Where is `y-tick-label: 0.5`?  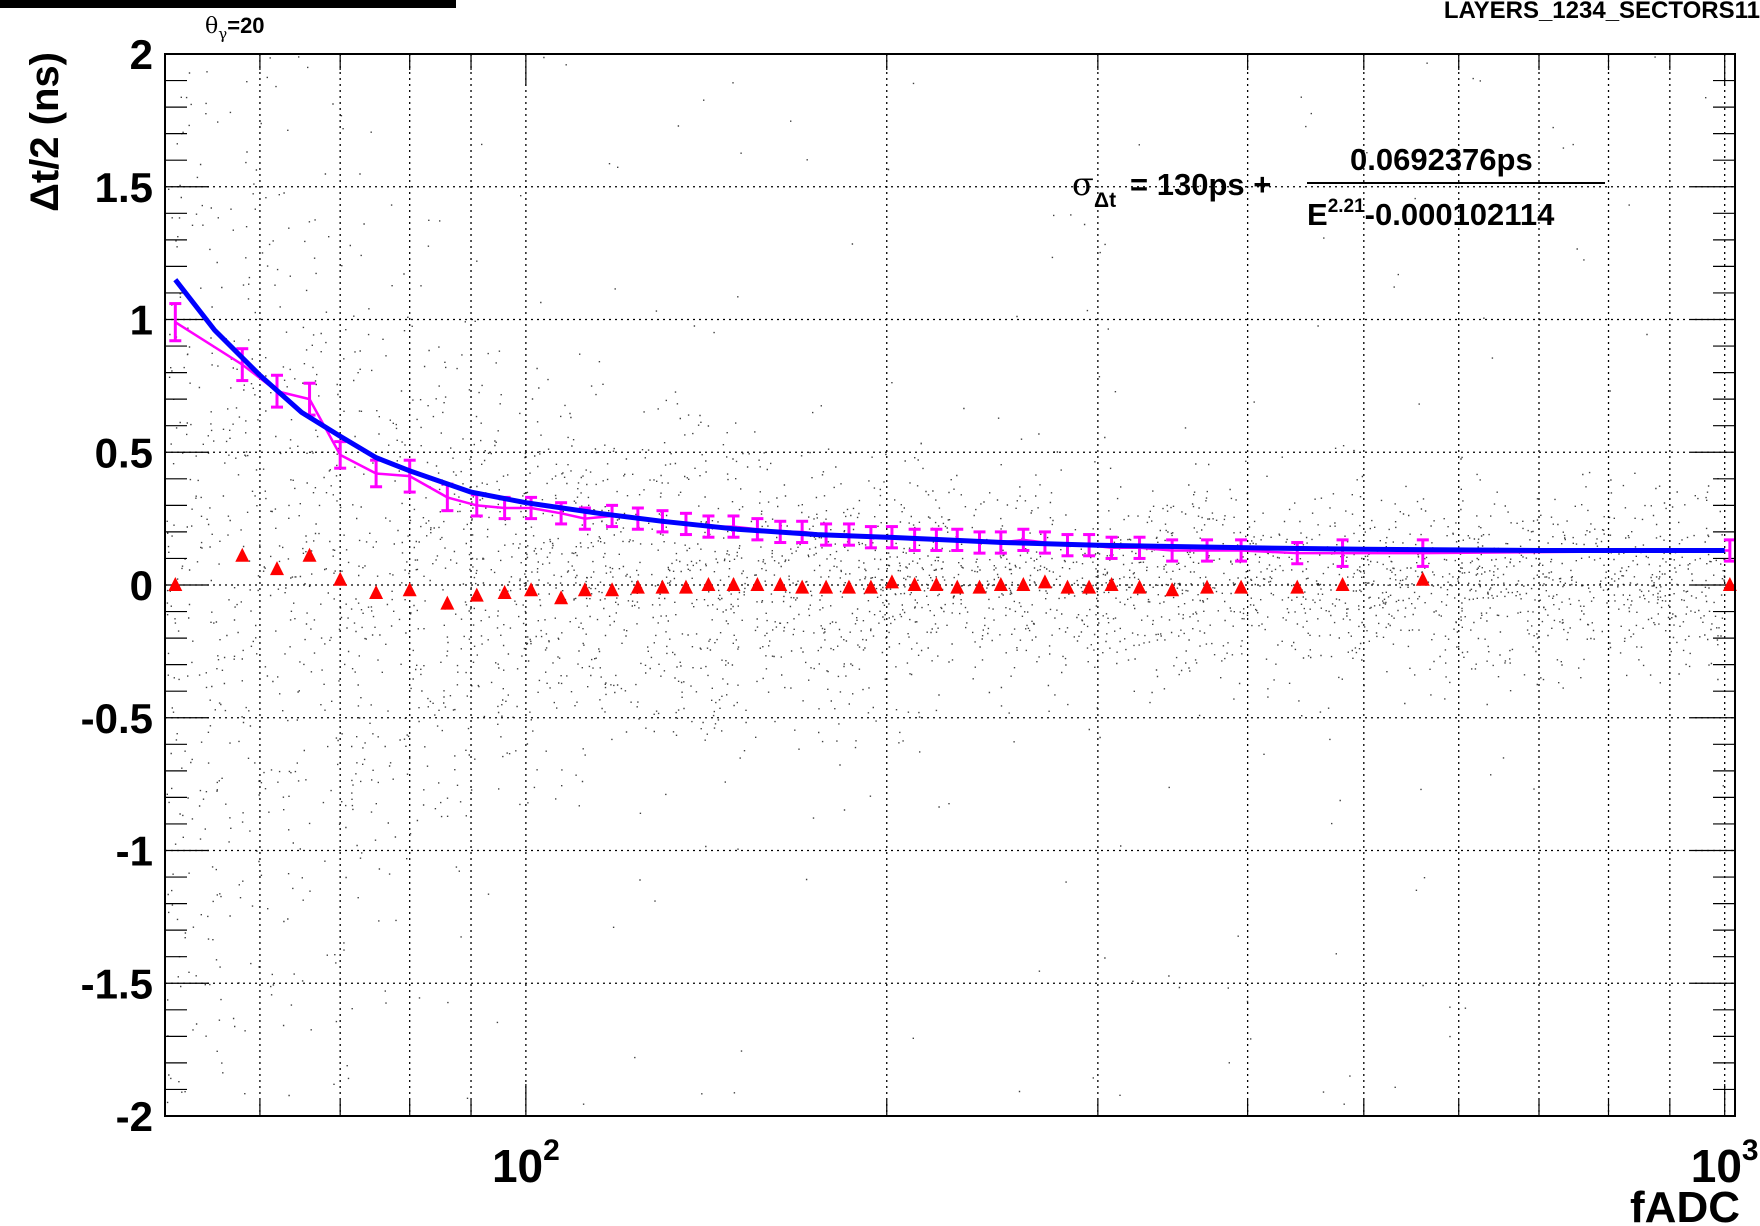
y-tick-label: 0.5 is located at coordinates (124, 452).